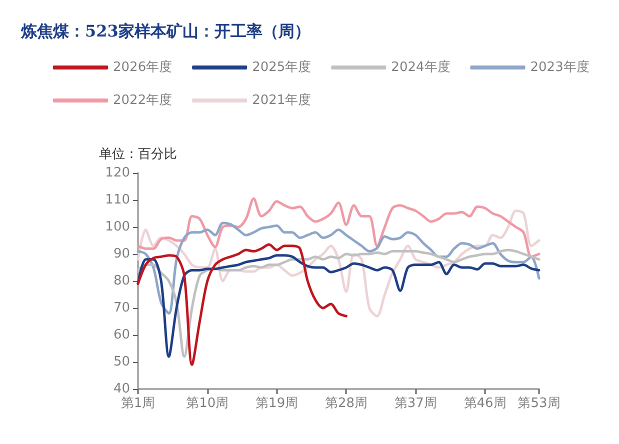 The height and width of the screenshot is (444, 619). I want to click on legend-label: 2024年度, so click(420, 67).